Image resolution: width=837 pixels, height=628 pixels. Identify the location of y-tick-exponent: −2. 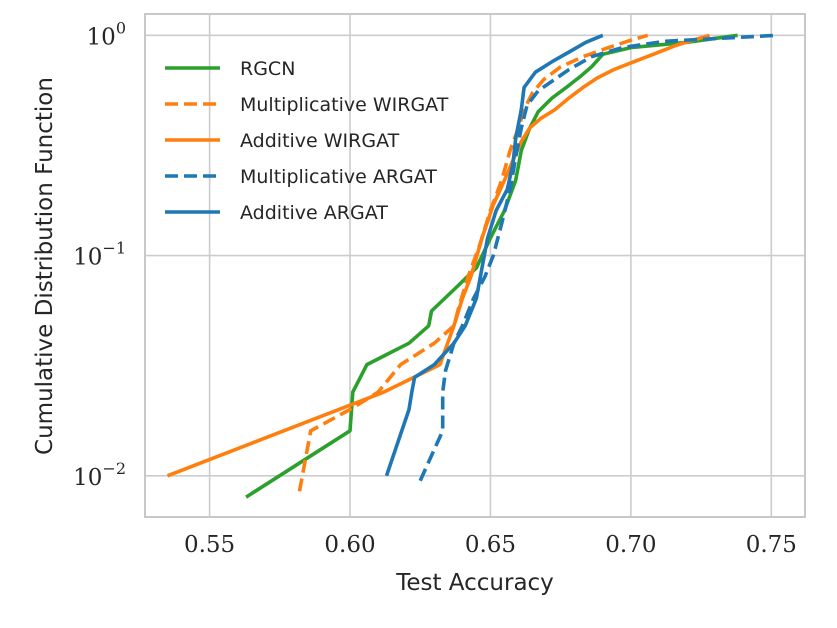
(114, 468).